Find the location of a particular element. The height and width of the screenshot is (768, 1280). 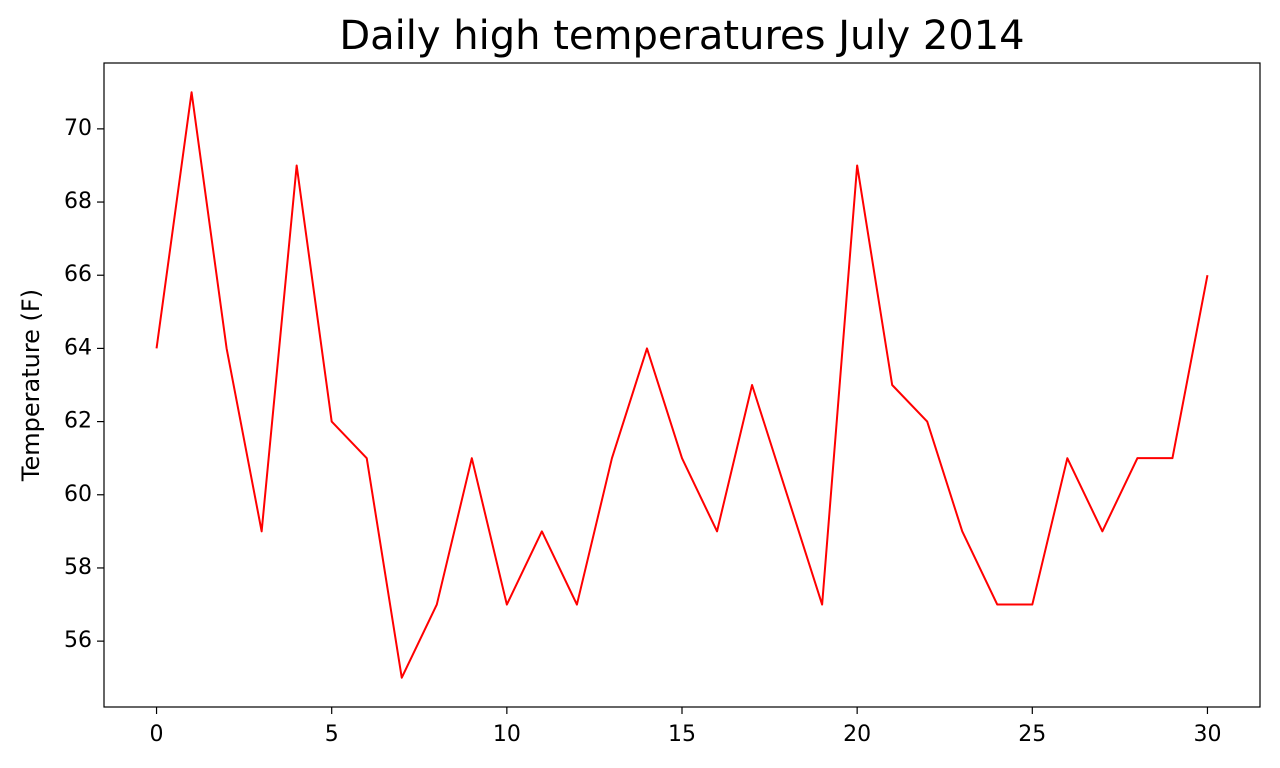

x-tick-label: 15 is located at coordinates (682, 734).